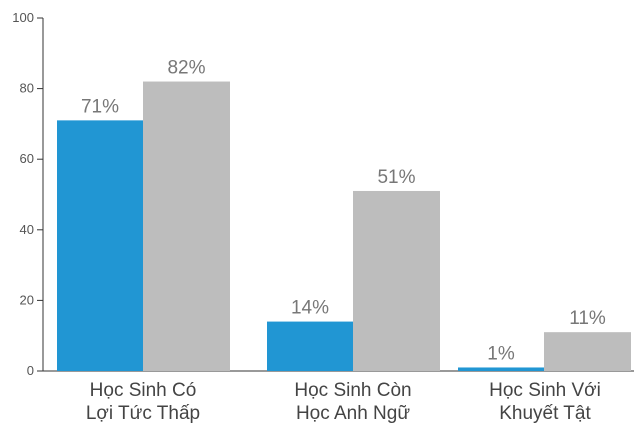  What do you see at coordinates (587, 318) in the screenshot?
I see `data-label: 11%` at bounding box center [587, 318].